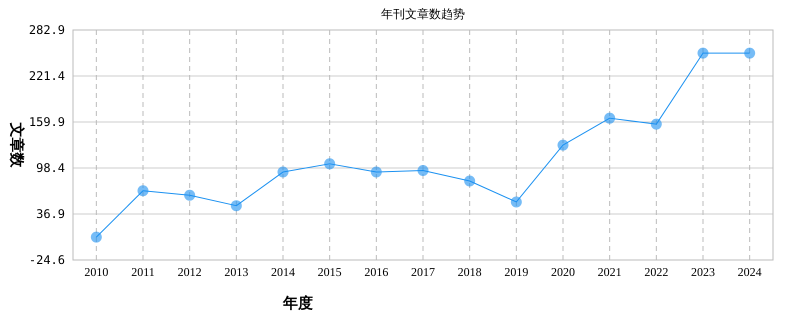  I want to click on y-tick-label: -24.6, so click(46, 260).